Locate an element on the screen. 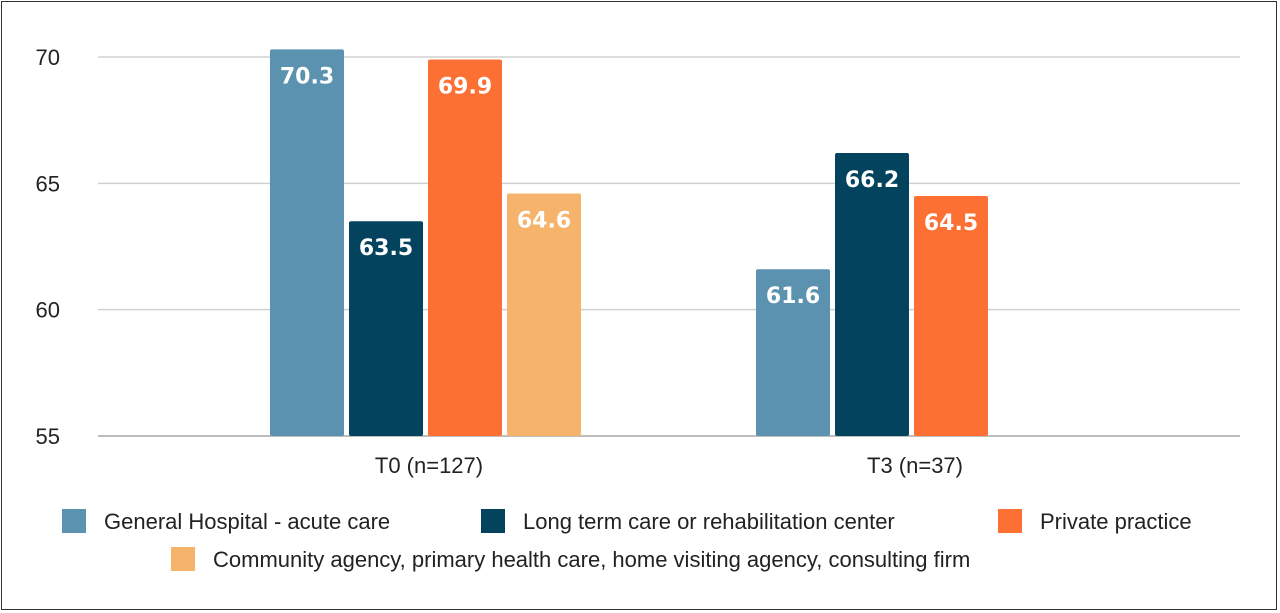 The width and height of the screenshot is (1280, 613). y-tick-label: 55 is located at coordinates (48, 436).